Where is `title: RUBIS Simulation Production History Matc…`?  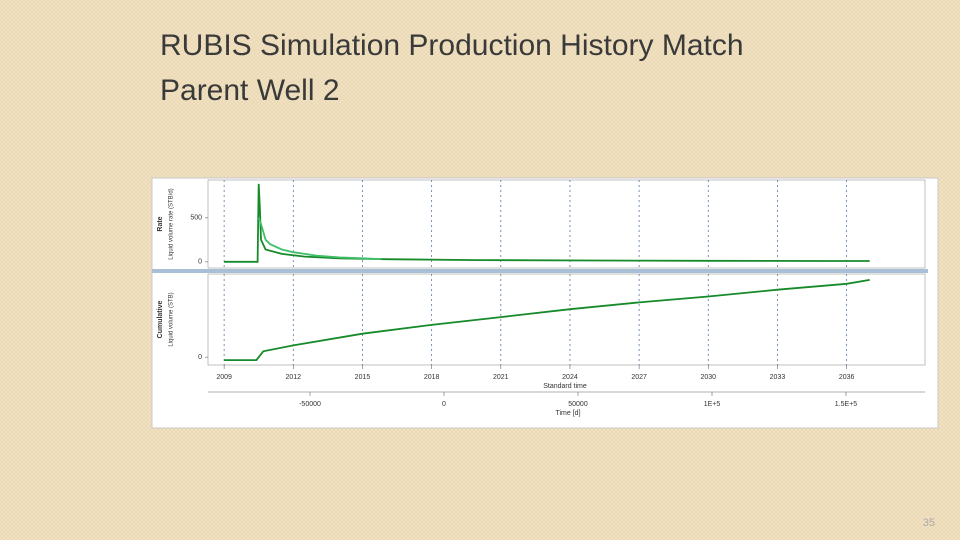
title: RUBIS Simulation Production History Matc… is located at coordinates (452, 45).